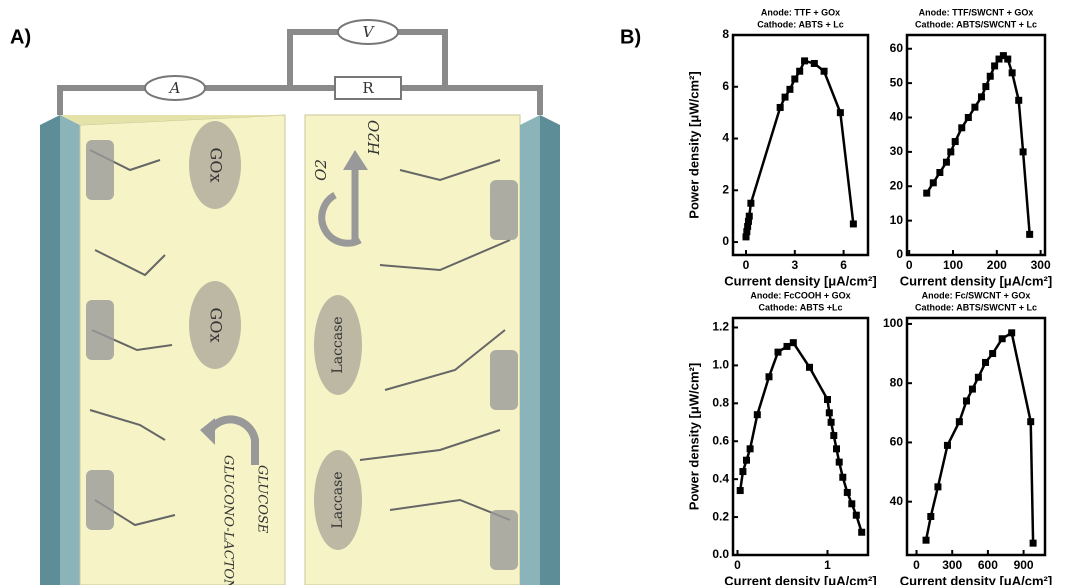 The width and height of the screenshot is (1082, 585). Describe the element at coordinates (720, 402) in the screenshot. I see `y-tick-label: 0.8` at that location.